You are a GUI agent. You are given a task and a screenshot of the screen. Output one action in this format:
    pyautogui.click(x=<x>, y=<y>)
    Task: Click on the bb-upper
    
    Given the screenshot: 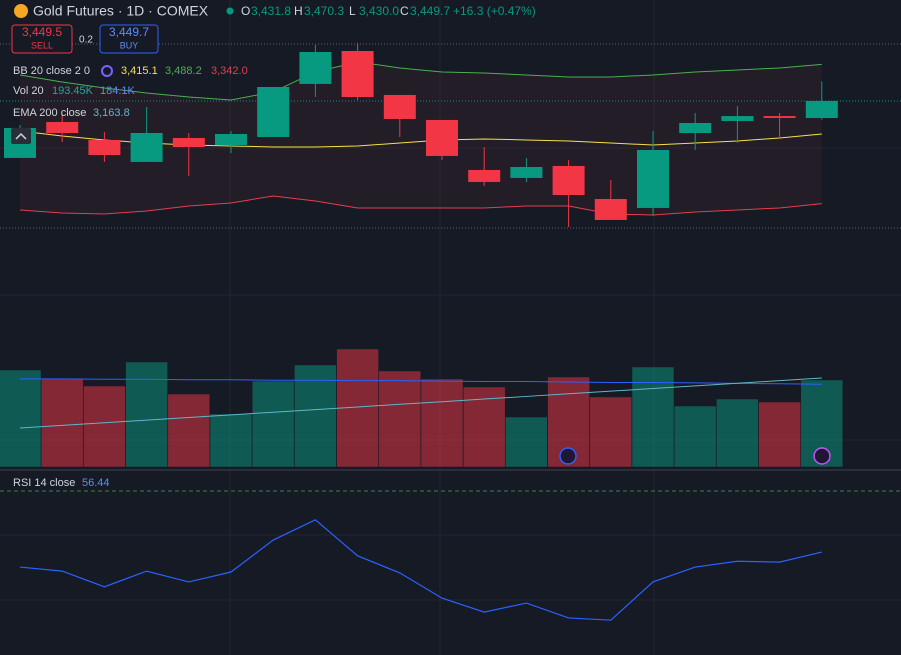 What is the action you would take?
    pyautogui.click(x=420, y=81)
    